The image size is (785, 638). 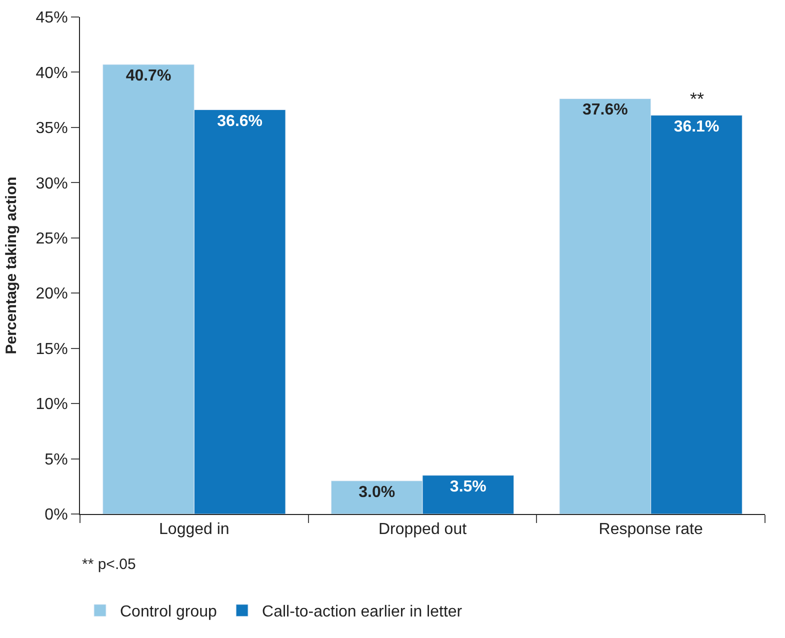 I want to click on text: ** p<.05, so click(x=109, y=564).